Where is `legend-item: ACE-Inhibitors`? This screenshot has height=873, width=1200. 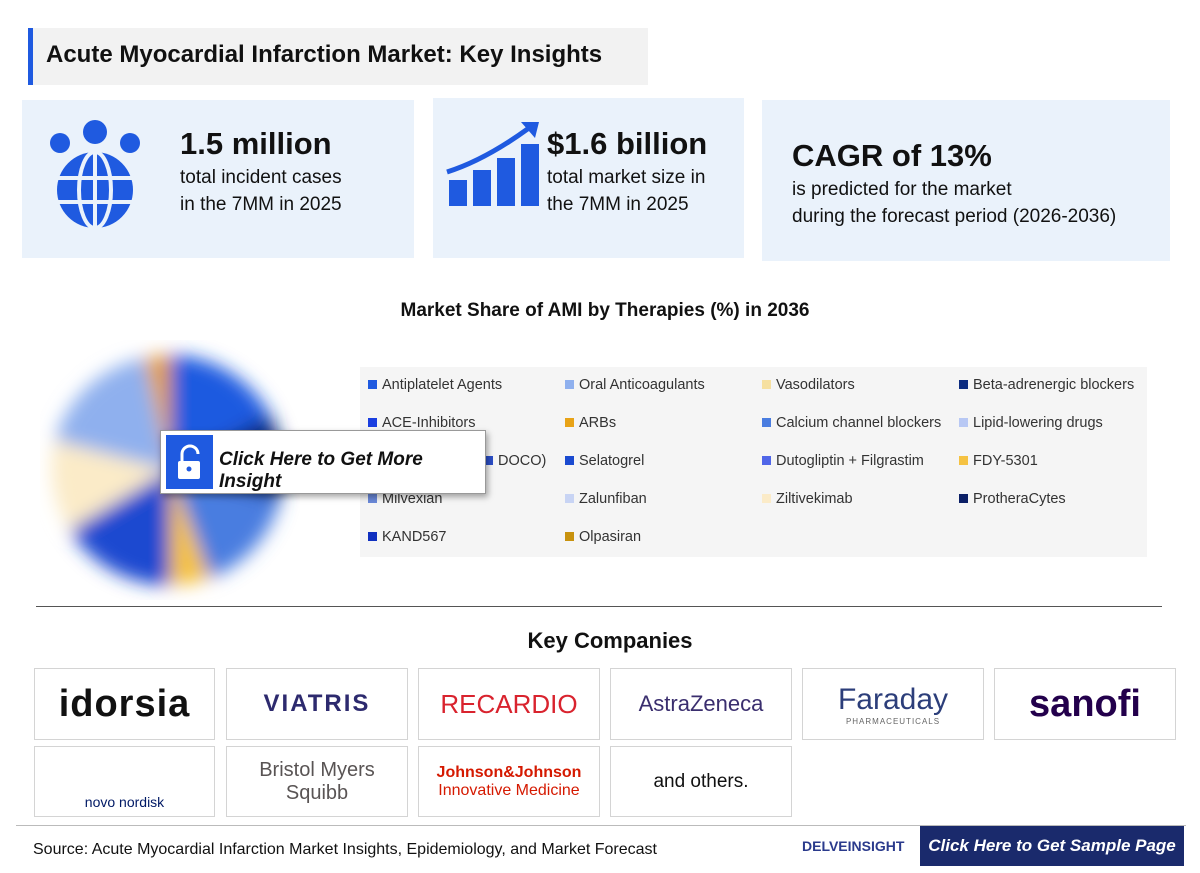 legend-item: ACE-Inhibitors is located at coordinates (421, 423).